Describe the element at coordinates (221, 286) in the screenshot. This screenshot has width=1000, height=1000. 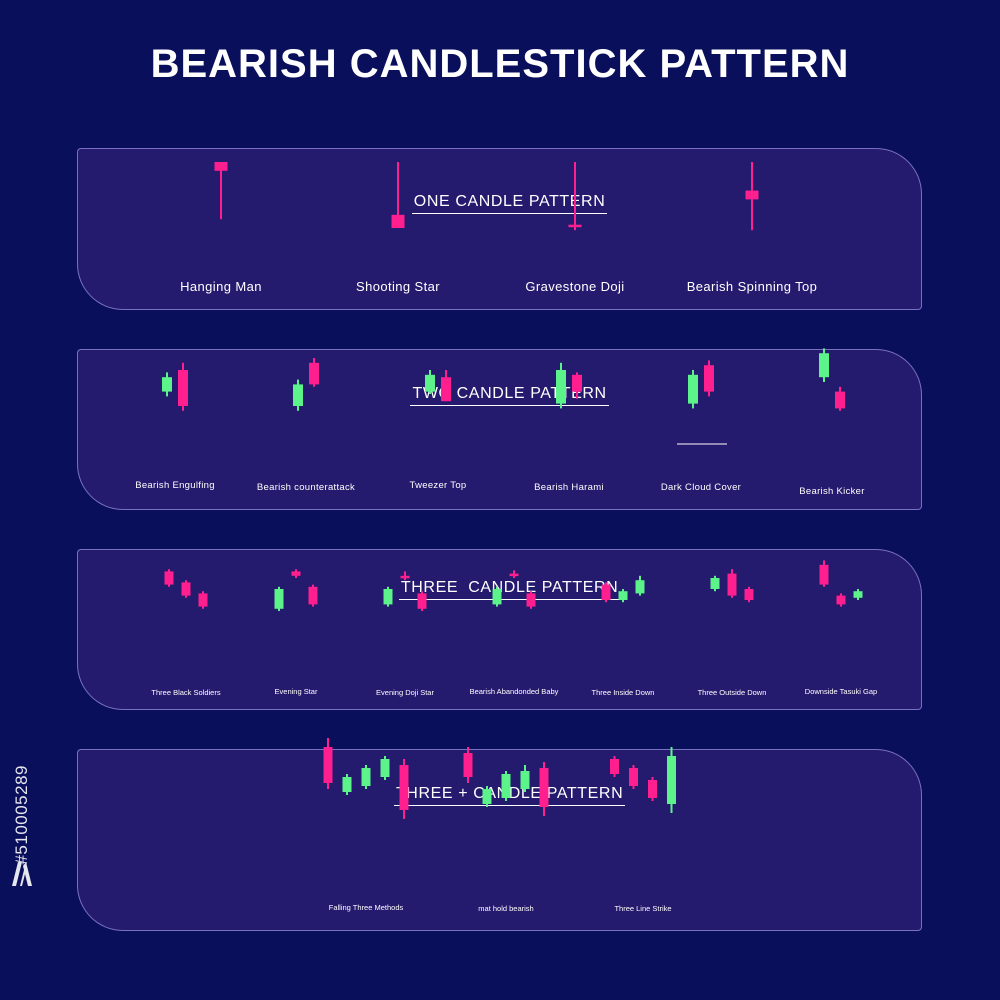
I see `pattern-label: Hanging Man` at that location.